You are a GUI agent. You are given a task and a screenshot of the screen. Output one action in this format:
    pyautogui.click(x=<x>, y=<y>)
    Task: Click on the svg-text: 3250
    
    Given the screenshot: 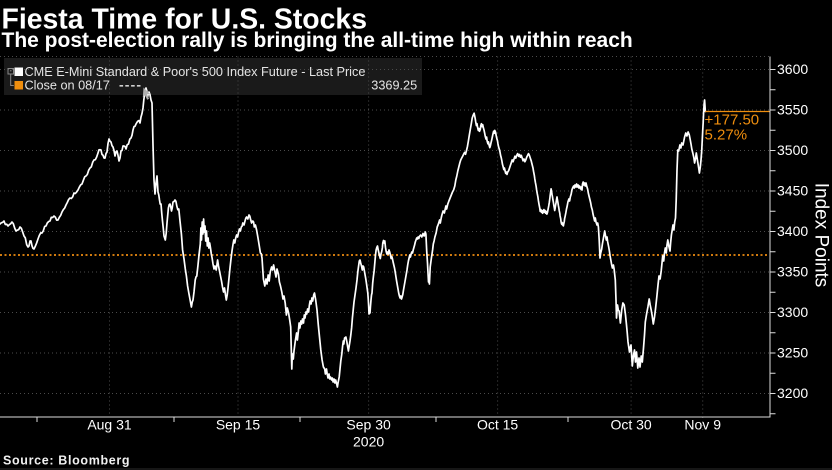 What is the action you would take?
    pyautogui.click(x=792, y=353)
    